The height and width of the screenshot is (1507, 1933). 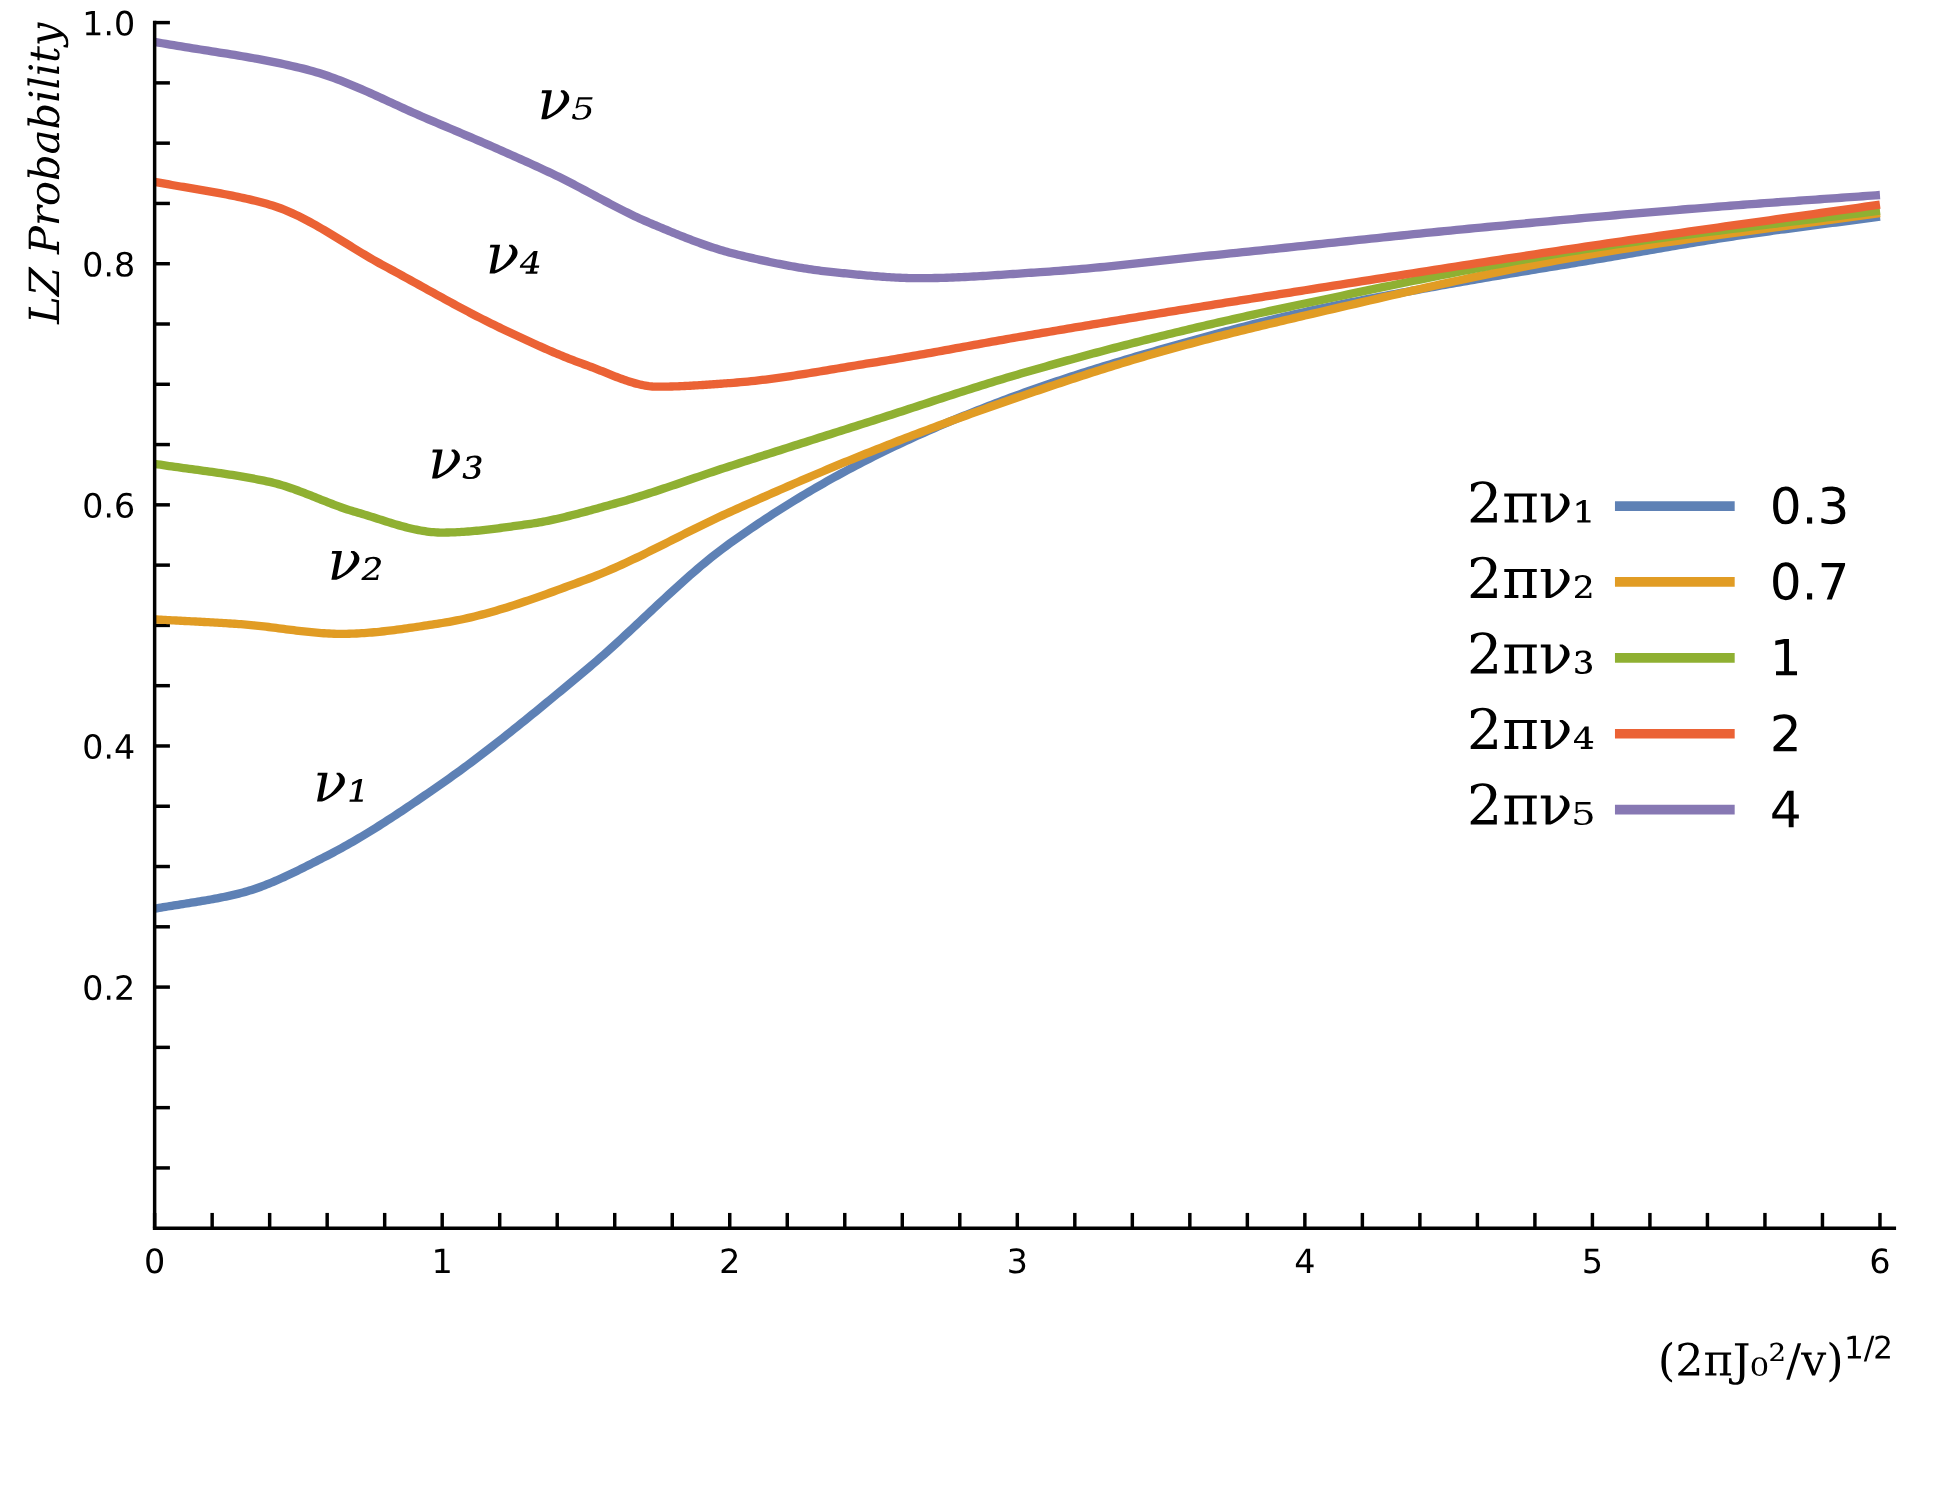 I want to click on y-axis-title: LZ Probability, so click(x=48, y=173).